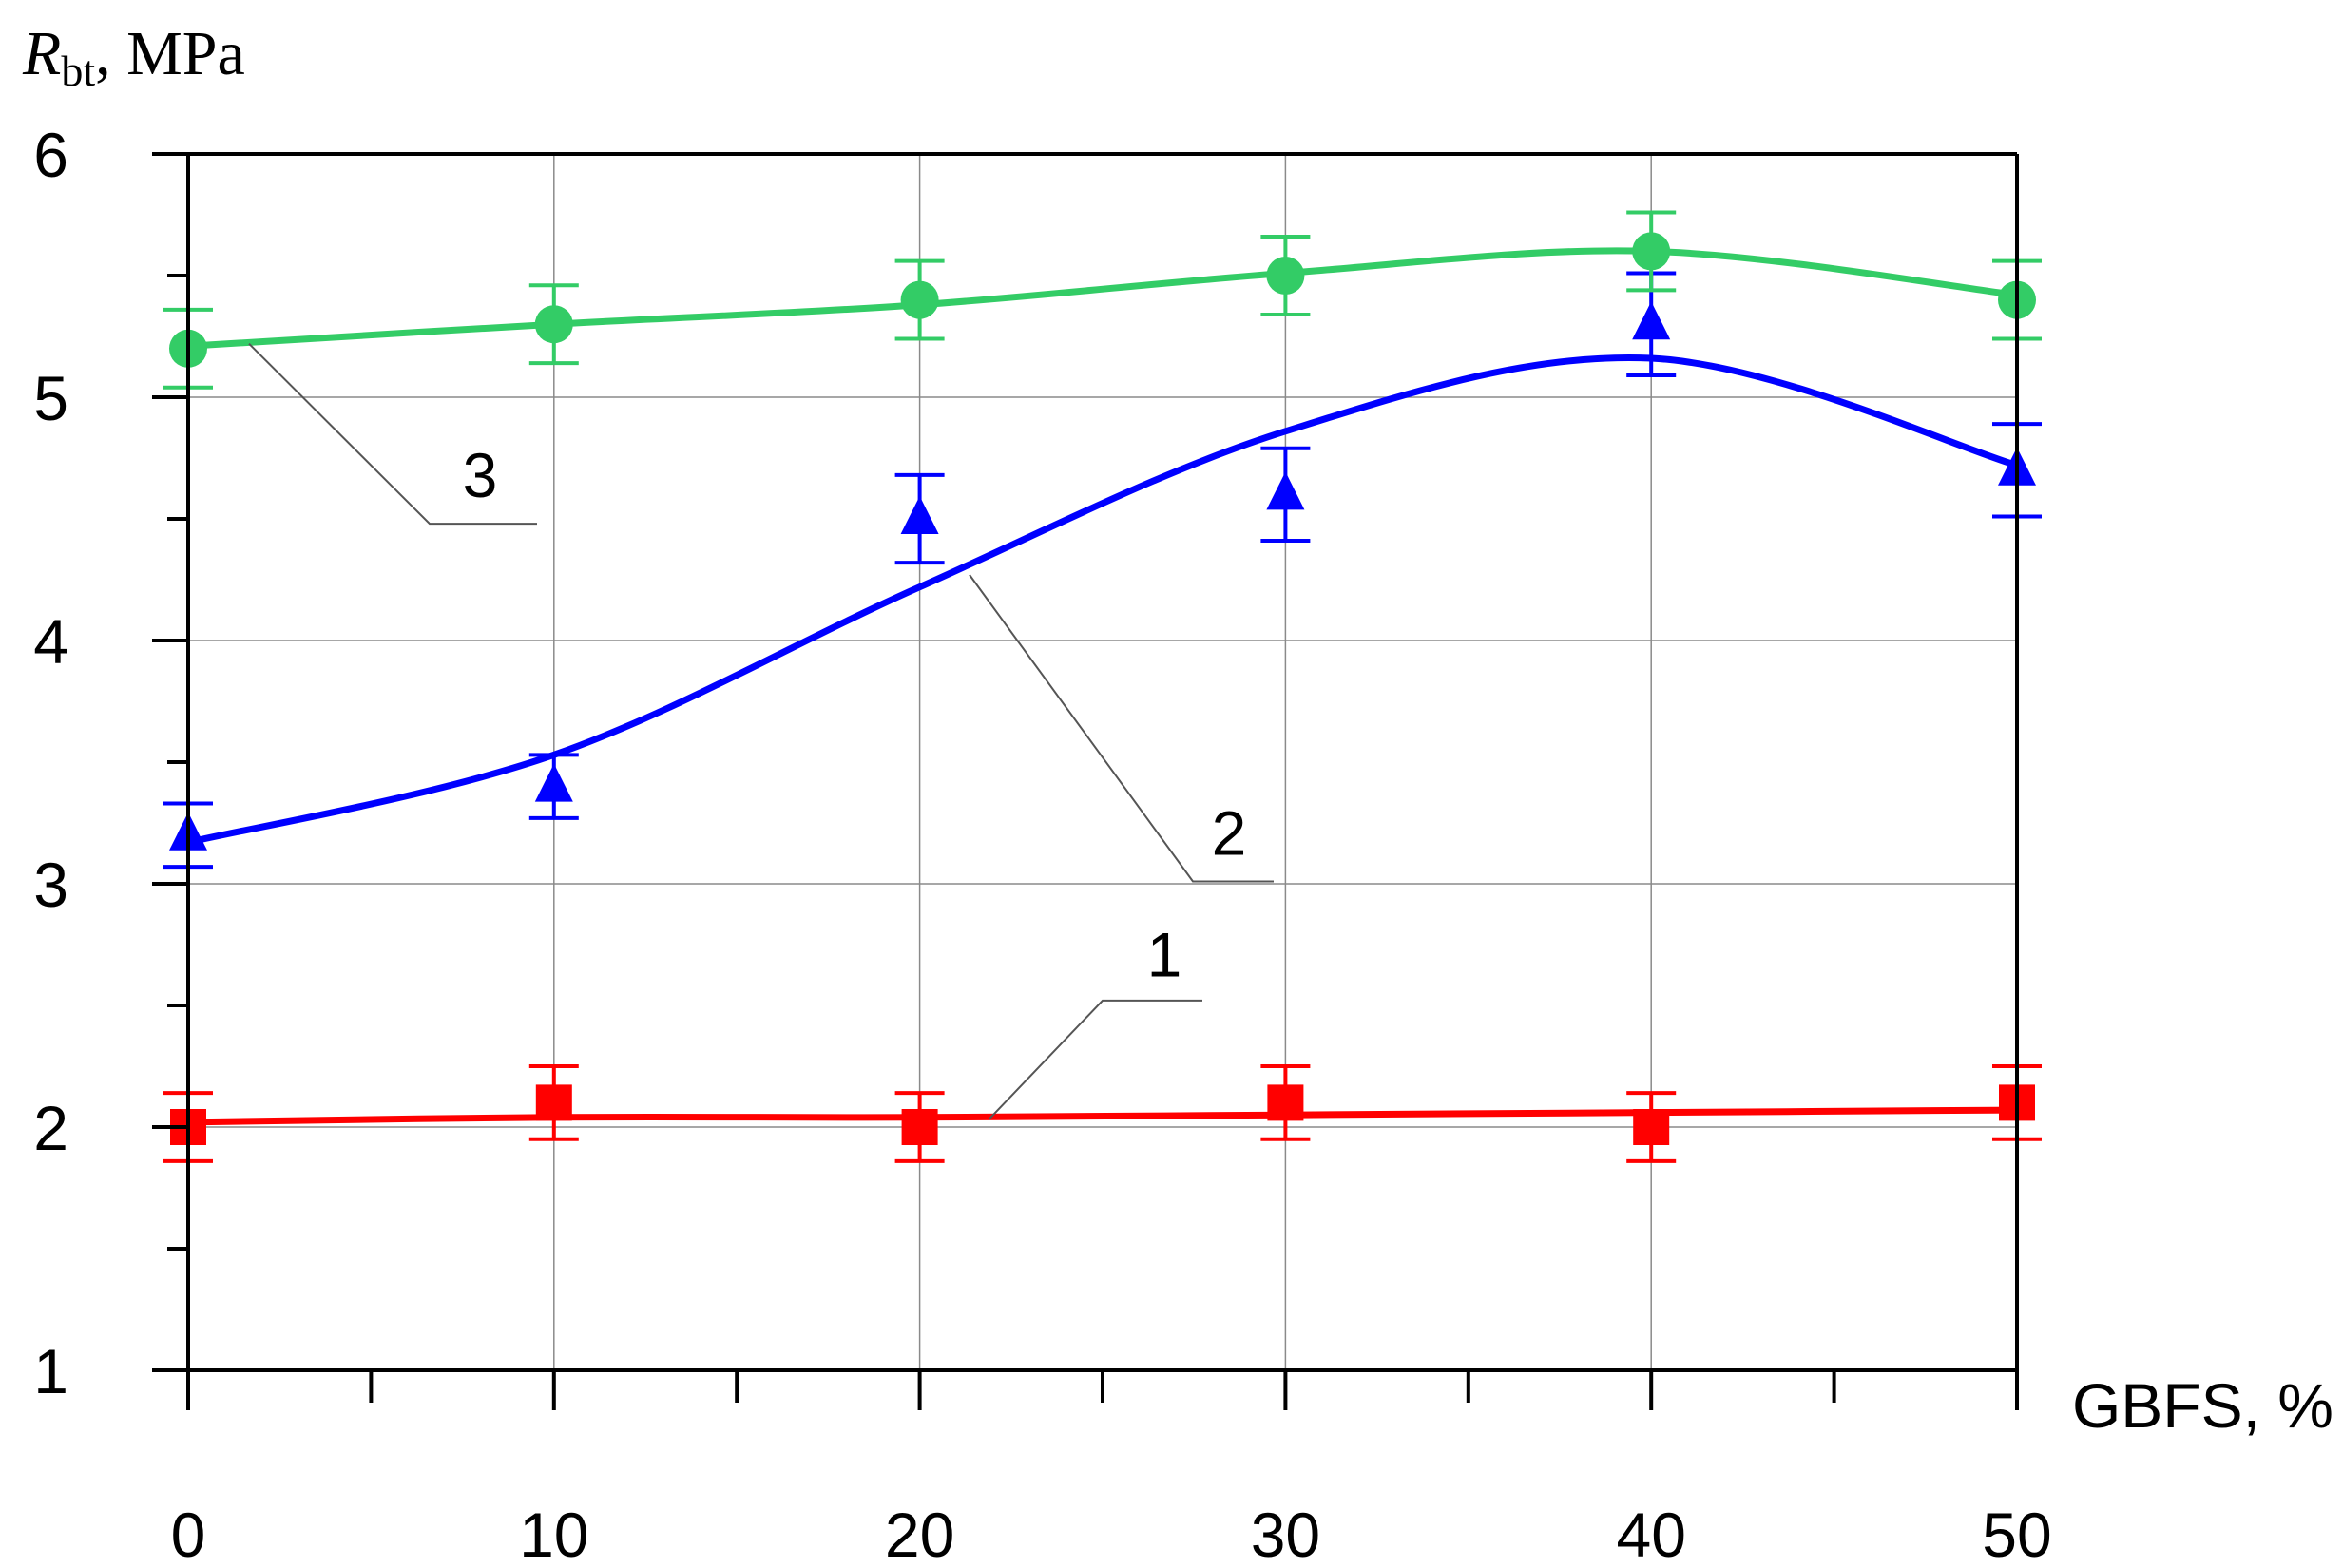 This screenshot has width=2343, height=1568. Describe the element at coordinates (480, 475) in the screenshot. I see `callout-label-3: 3` at that location.